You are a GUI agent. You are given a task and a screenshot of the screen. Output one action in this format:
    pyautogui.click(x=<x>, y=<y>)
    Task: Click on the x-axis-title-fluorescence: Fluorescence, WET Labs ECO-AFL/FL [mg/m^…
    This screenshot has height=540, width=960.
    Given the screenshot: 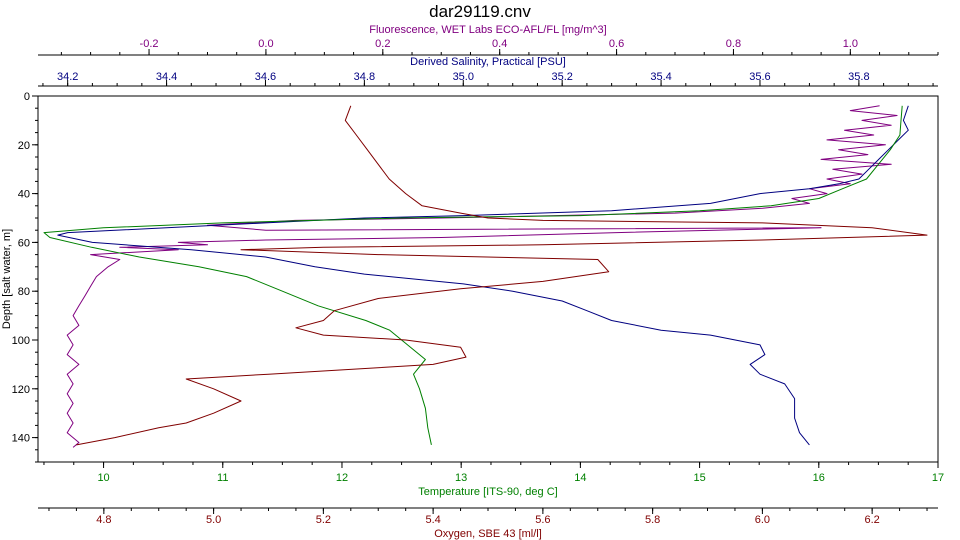 What is the action you would take?
    pyautogui.click(x=487, y=30)
    